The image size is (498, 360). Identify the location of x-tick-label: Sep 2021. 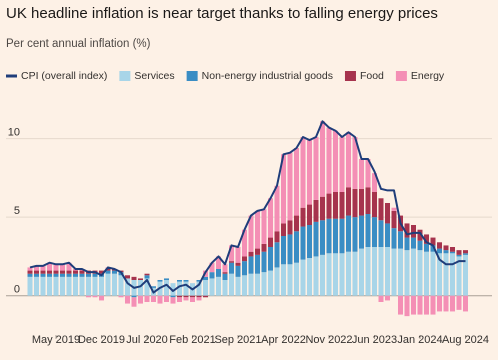
(237, 340).